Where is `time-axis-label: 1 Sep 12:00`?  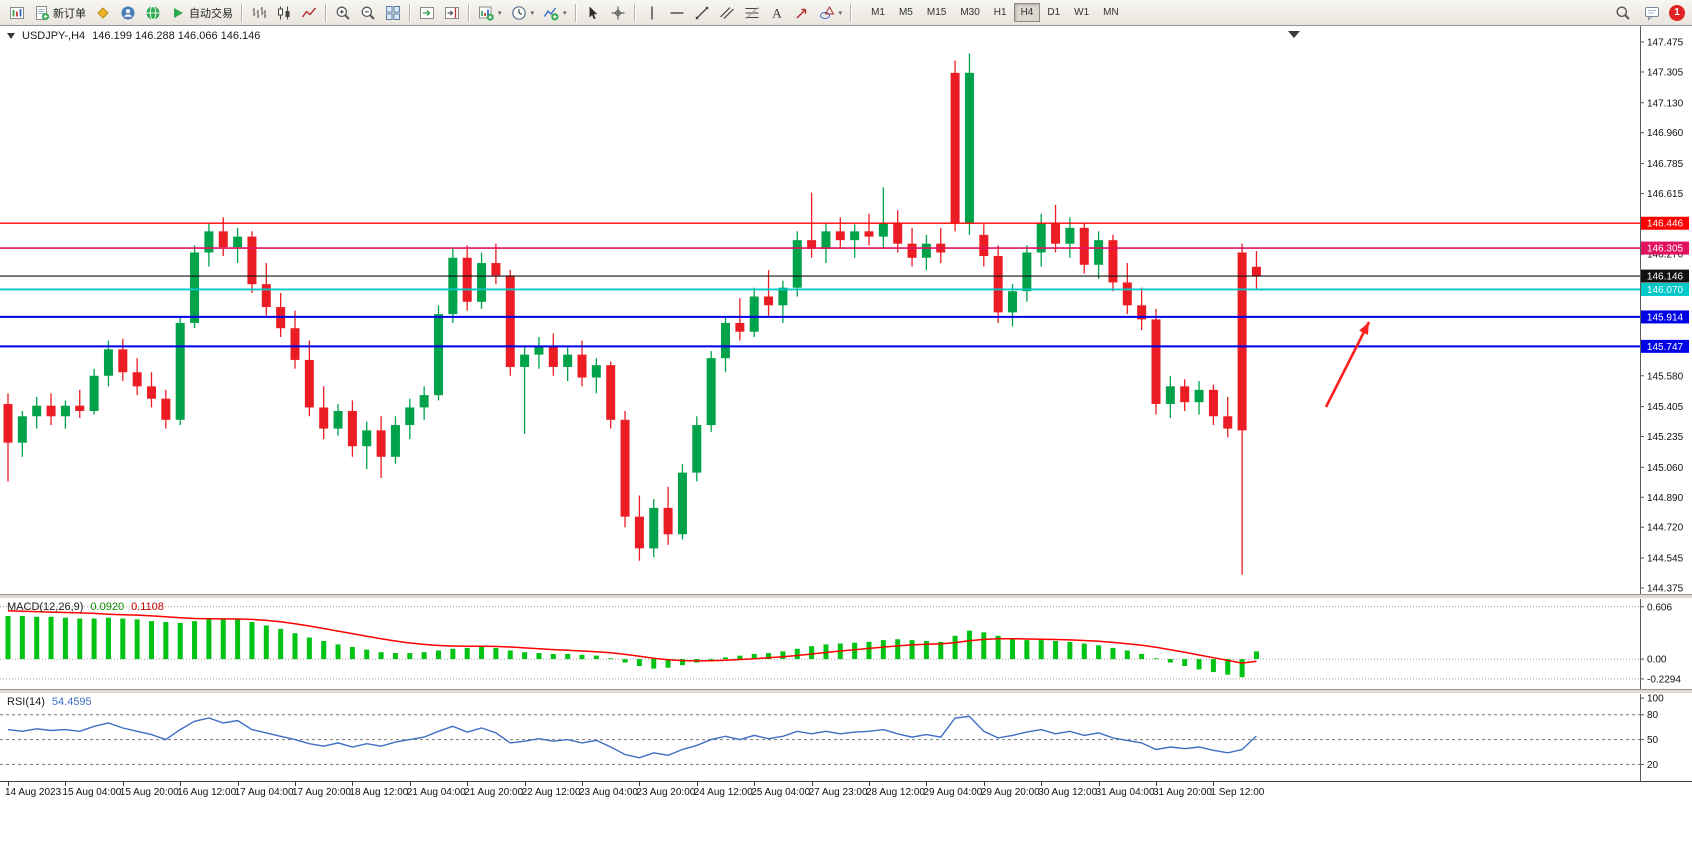 time-axis-label: 1 Sep 12:00 is located at coordinates (1237, 792).